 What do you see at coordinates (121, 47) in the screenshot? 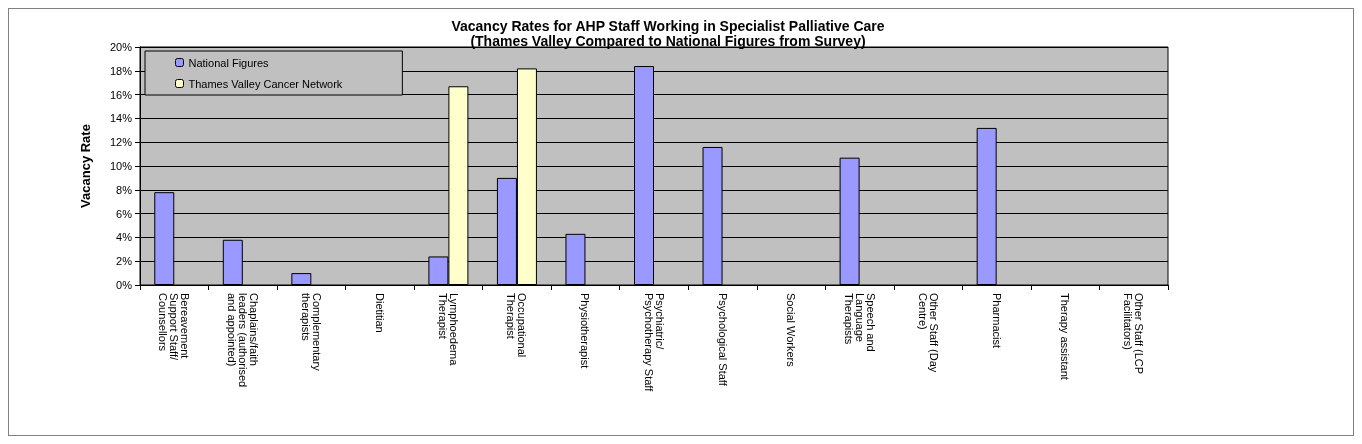
I see `y-tick-label: 20%` at bounding box center [121, 47].